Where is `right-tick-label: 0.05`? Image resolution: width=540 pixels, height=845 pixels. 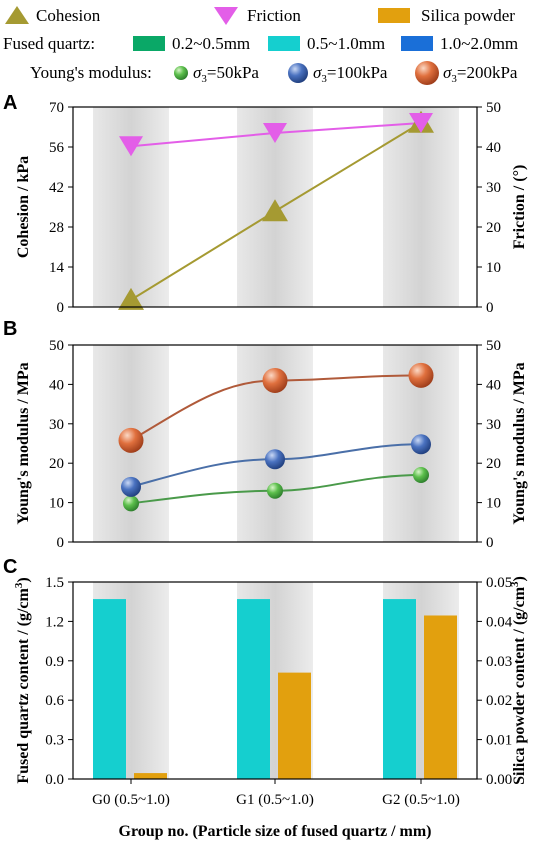 right-tick-label: 0.05 is located at coordinates (499, 583).